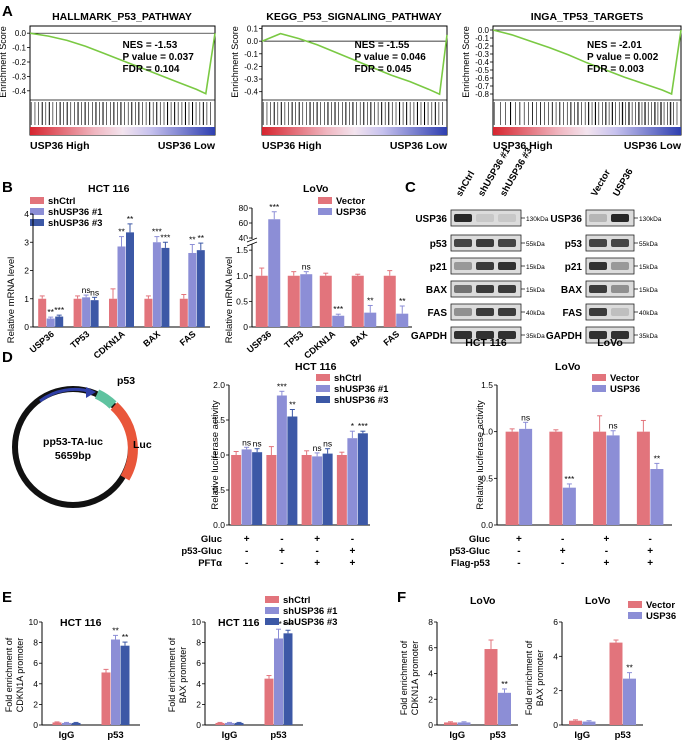  What do you see at coordinates (401, 597) in the screenshot?
I see `panel-letter-f: F` at bounding box center [401, 597].